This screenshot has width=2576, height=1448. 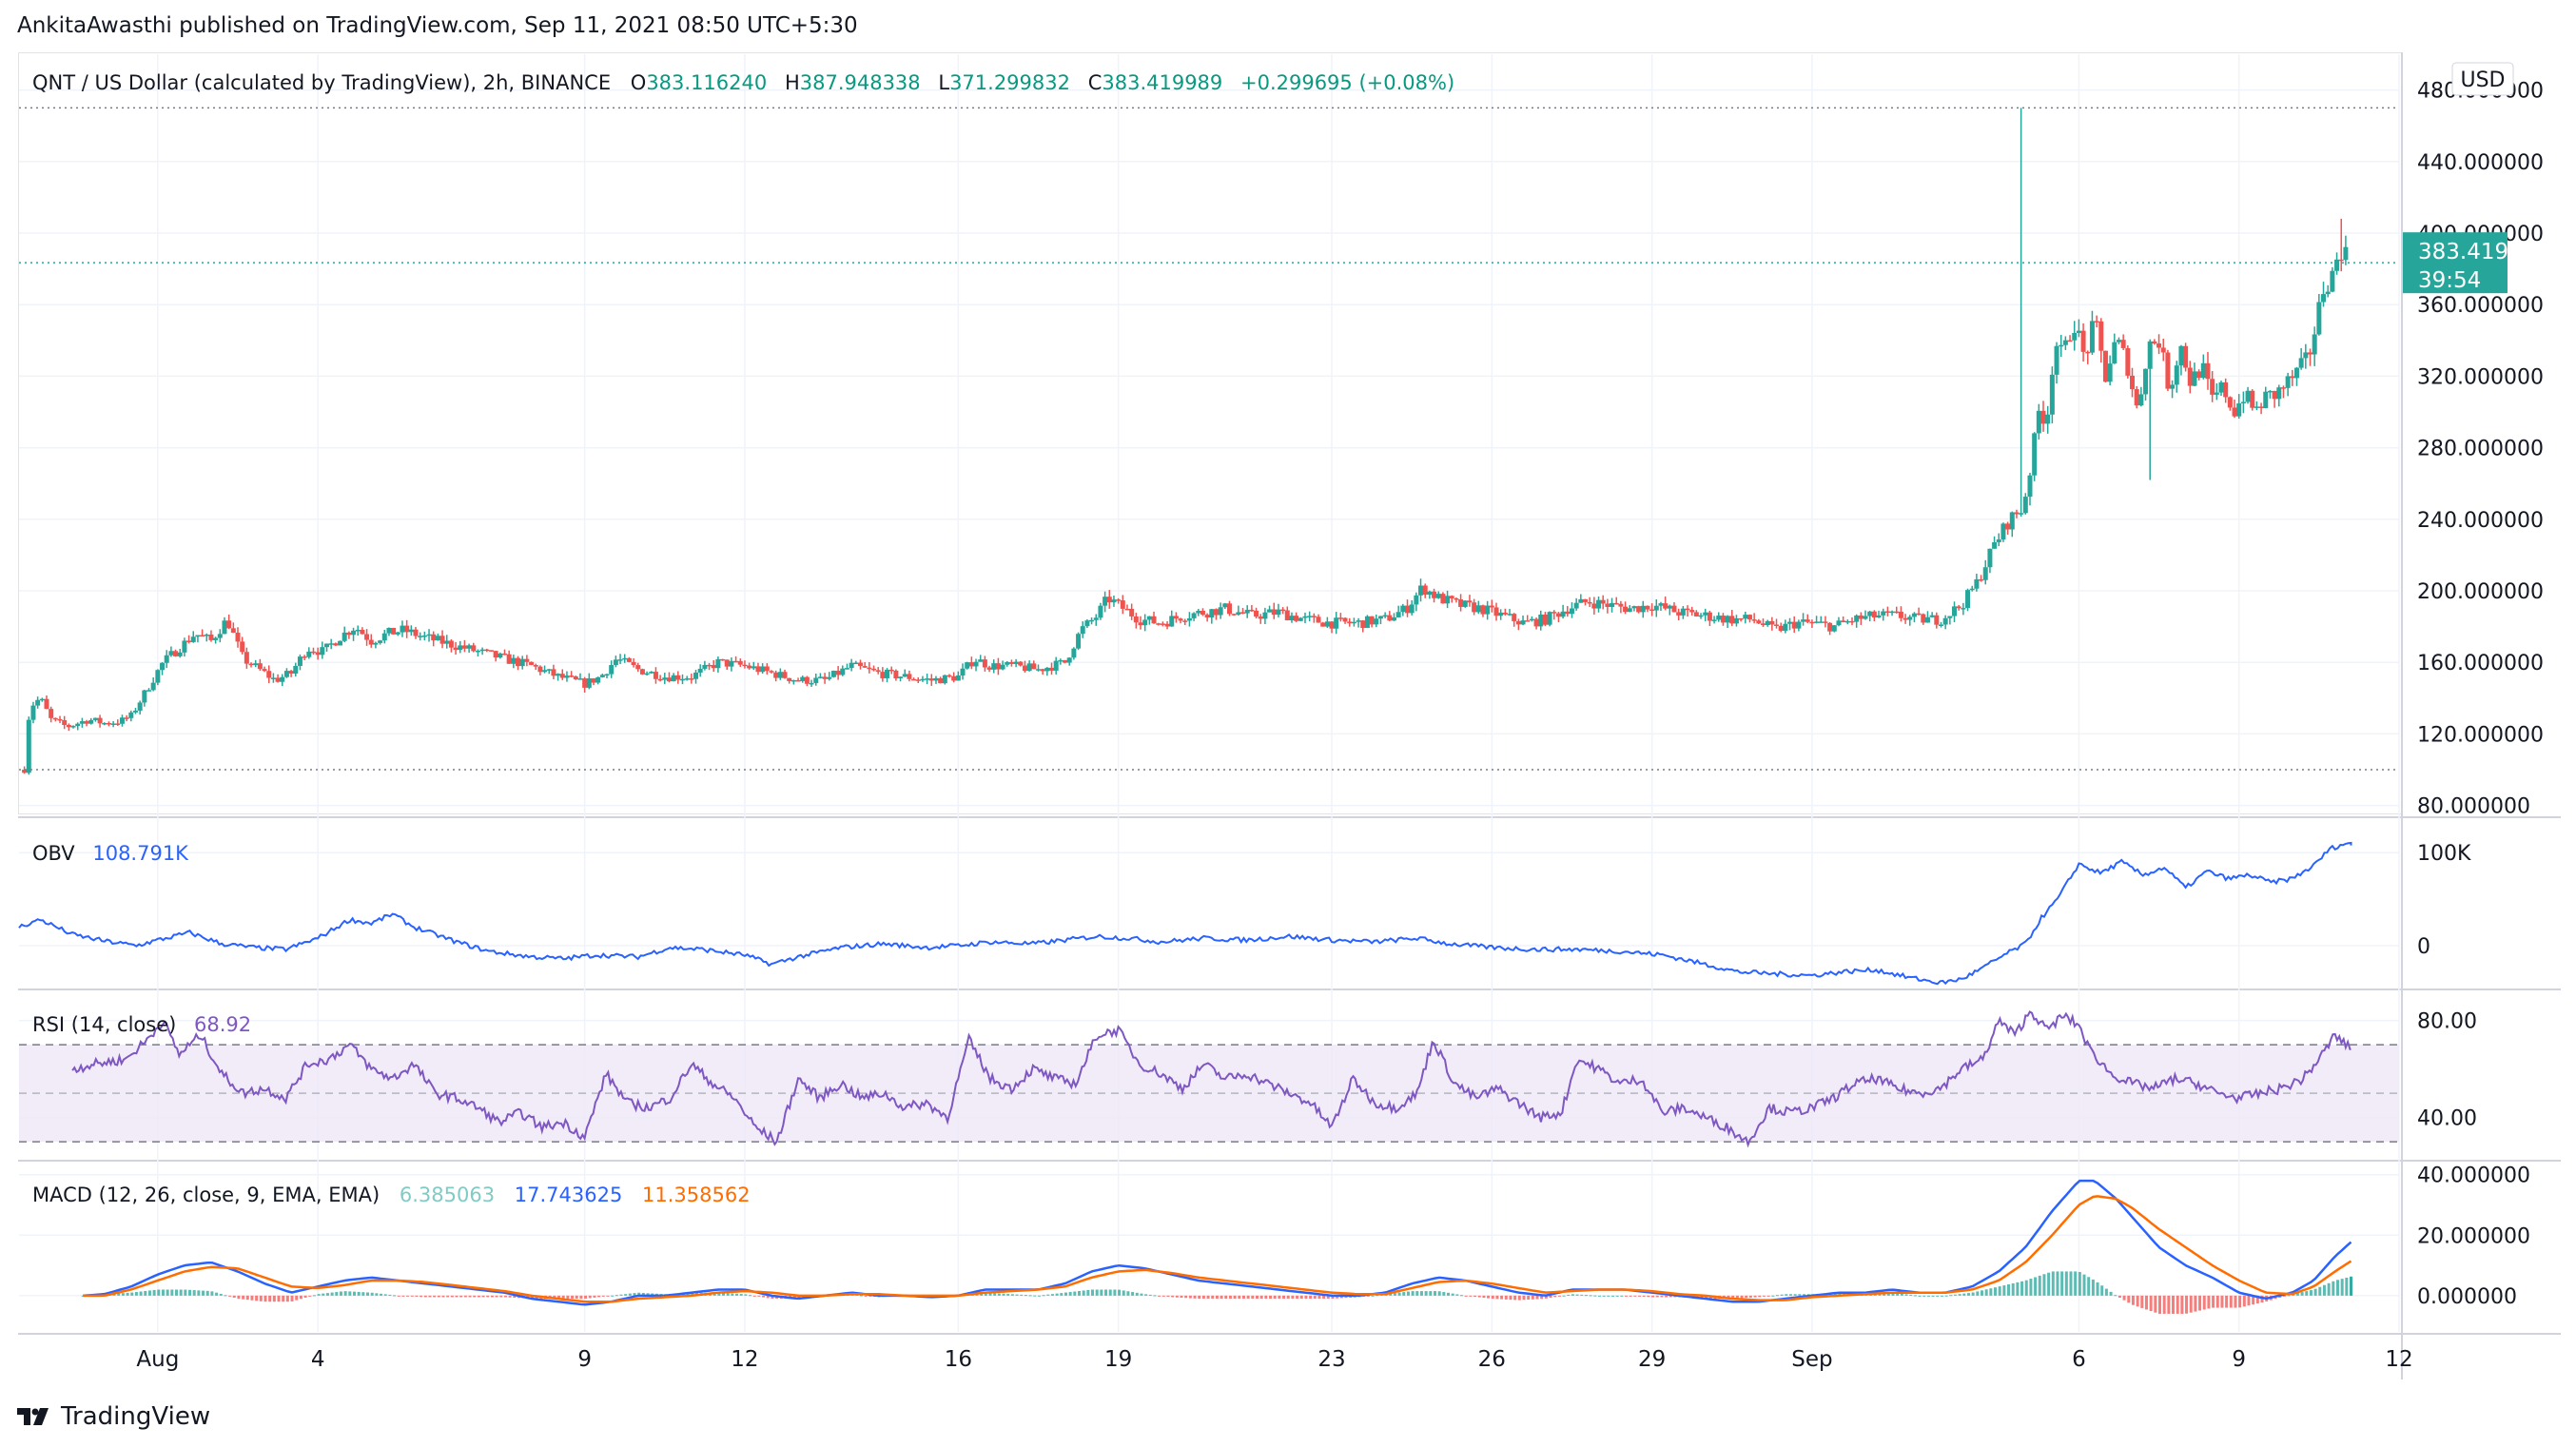 What do you see at coordinates (861, 82) in the screenshot?
I see `high-value: 387.948338` at bounding box center [861, 82].